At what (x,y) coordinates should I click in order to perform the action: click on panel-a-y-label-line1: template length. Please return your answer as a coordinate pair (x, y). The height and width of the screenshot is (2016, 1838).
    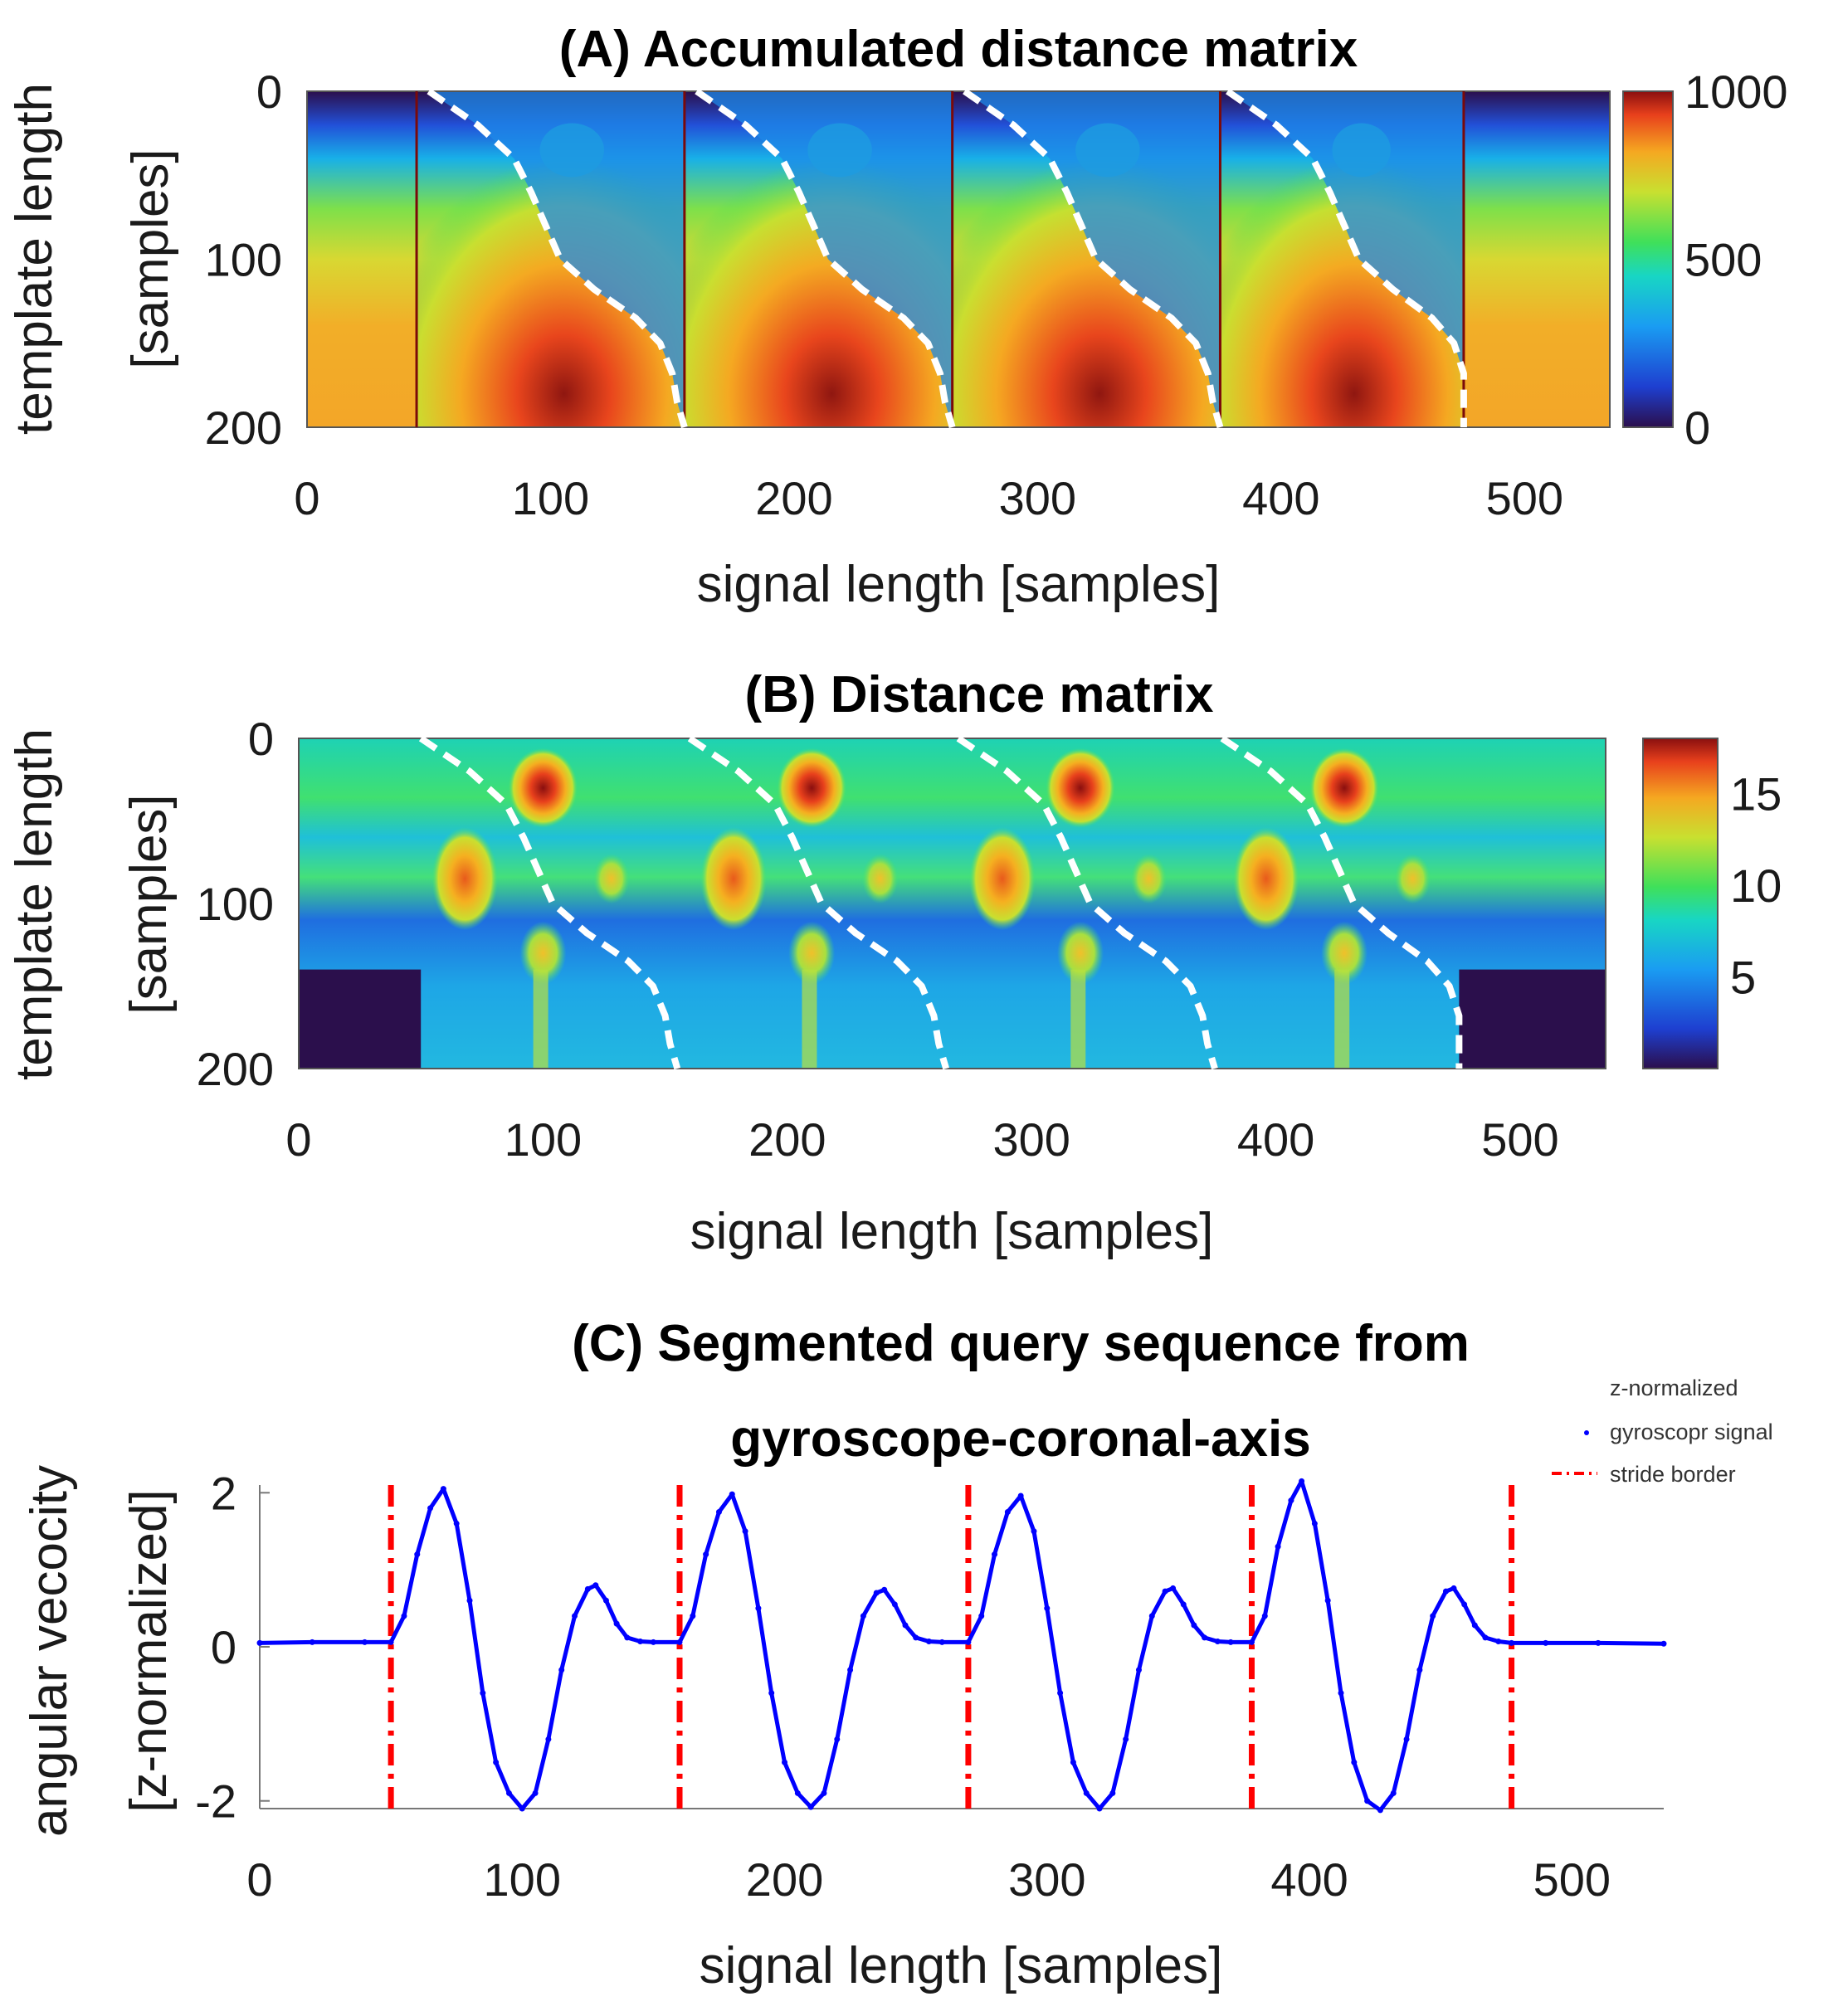
    Looking at the image, I should click on (34, 259).